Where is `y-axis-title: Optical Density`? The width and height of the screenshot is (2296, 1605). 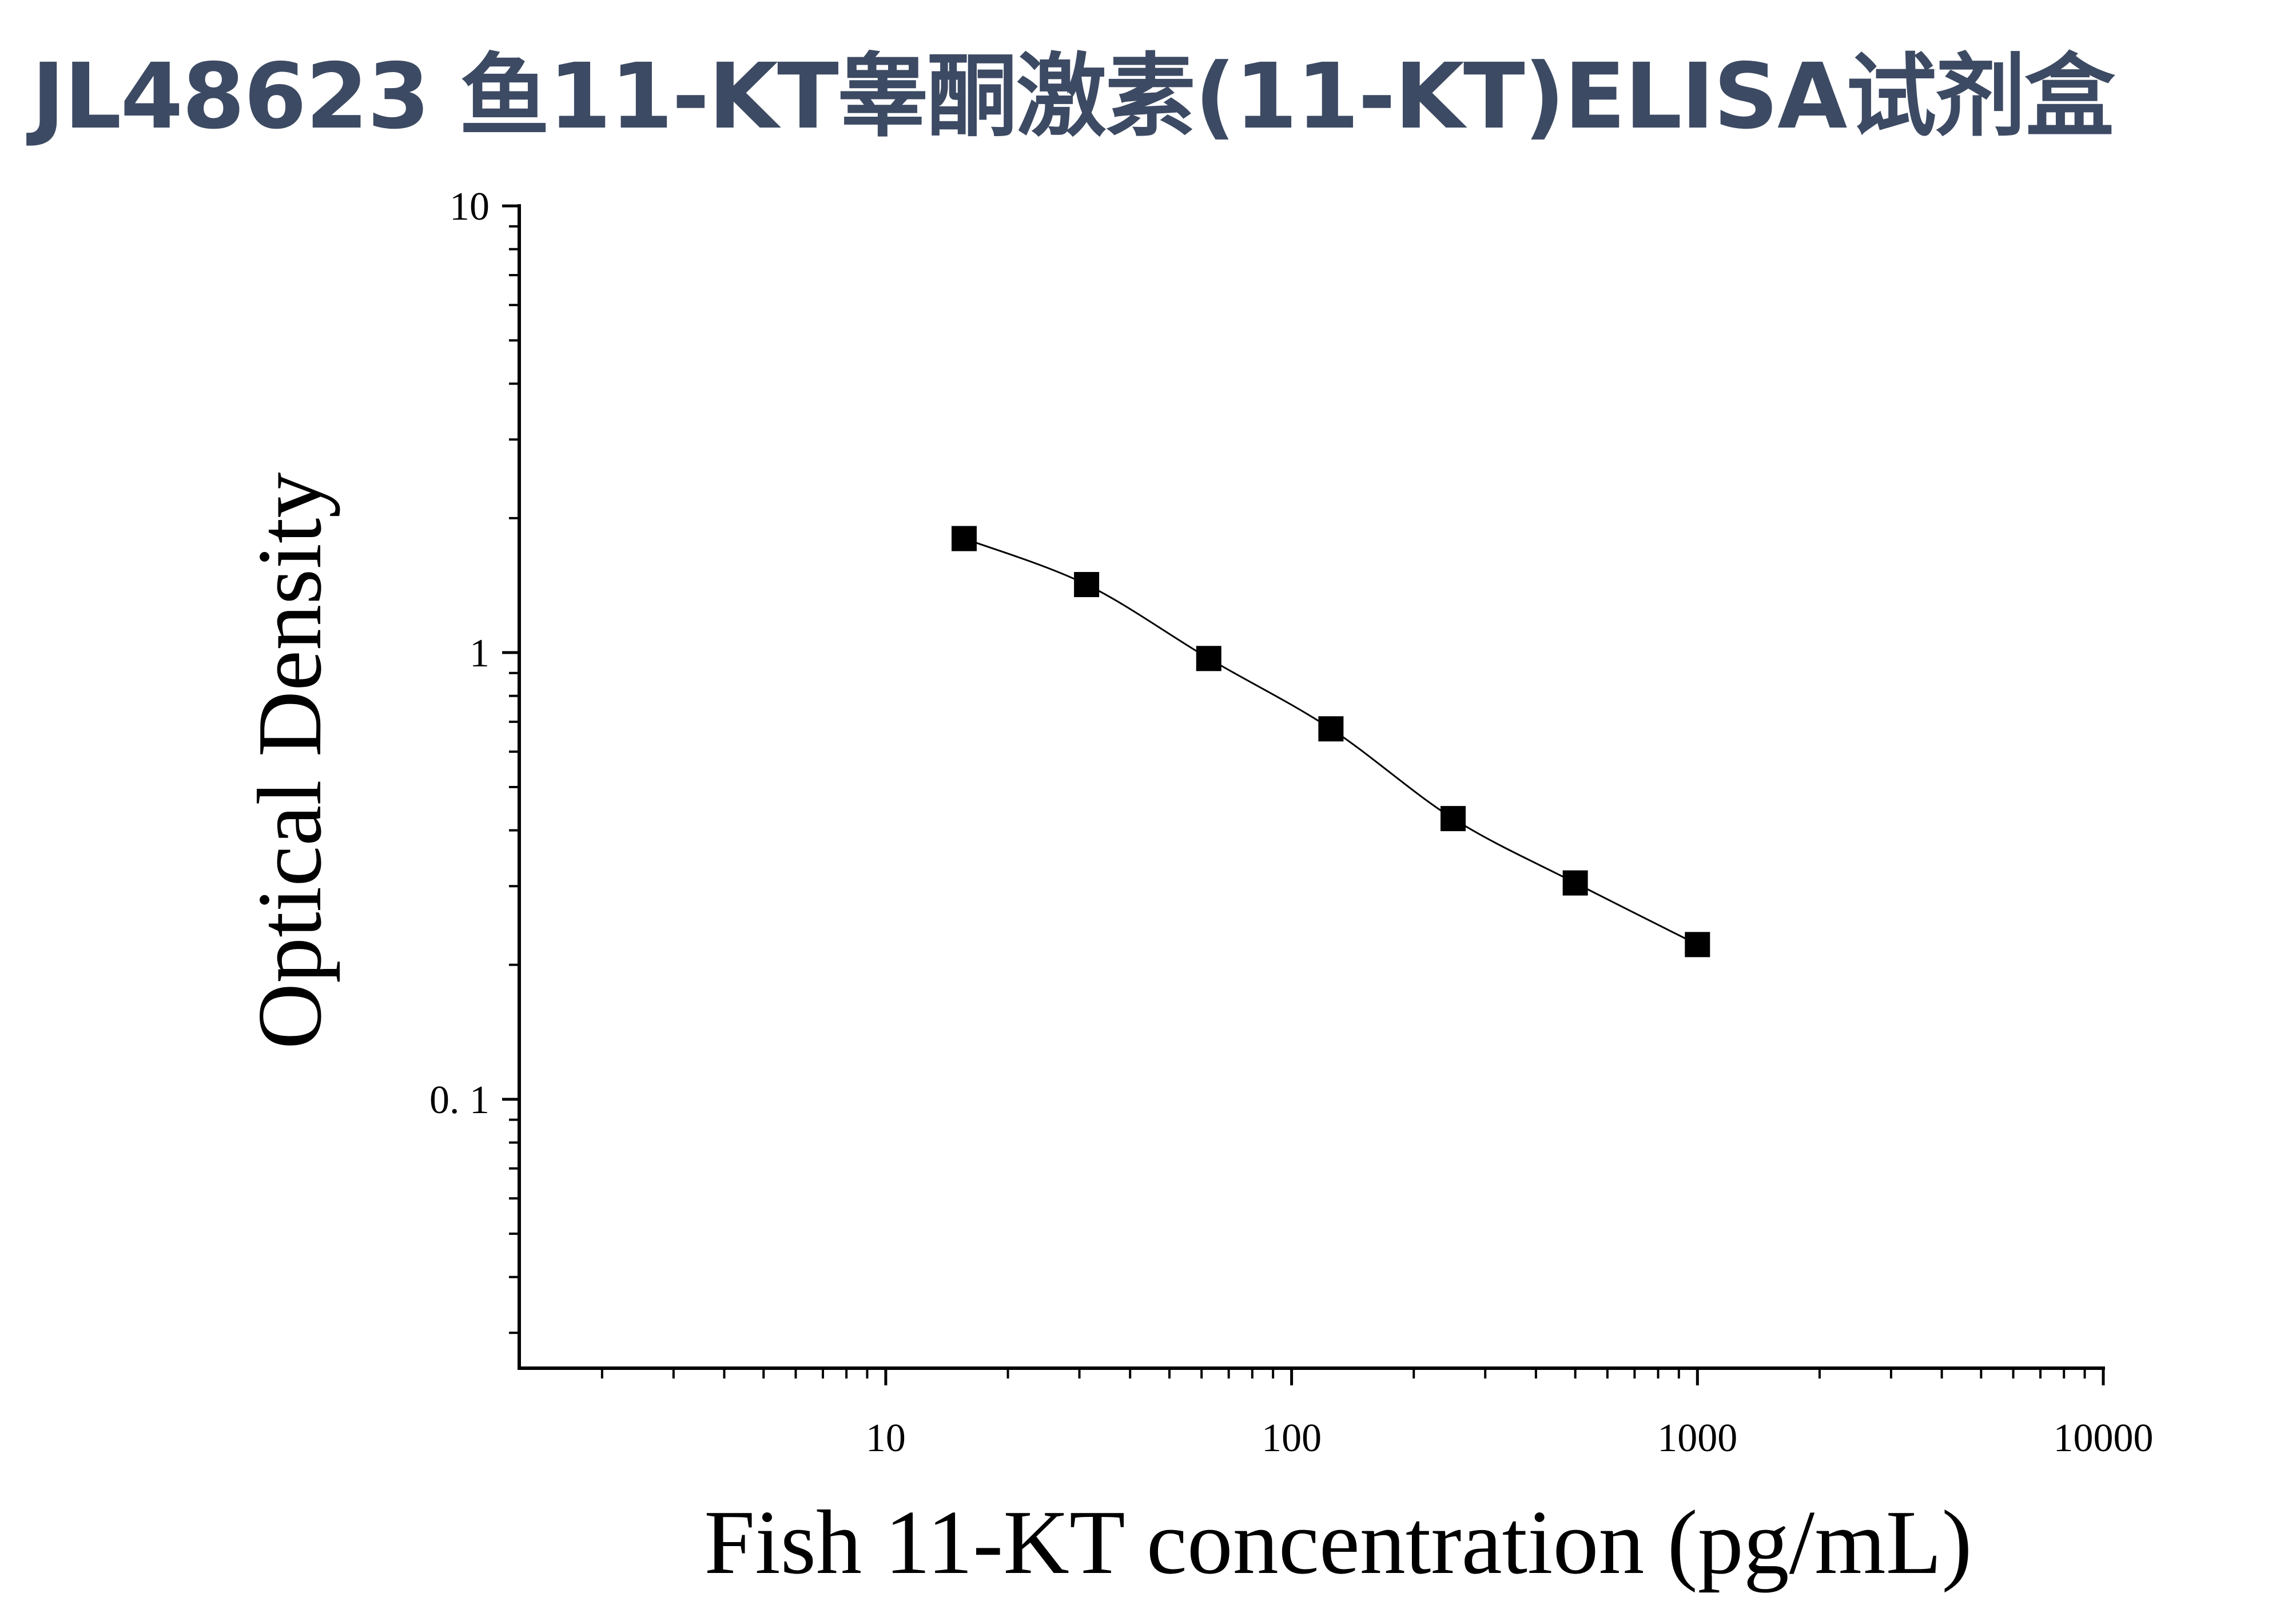
y-axis-title: Optical Density is located at coordinates (289, 761).